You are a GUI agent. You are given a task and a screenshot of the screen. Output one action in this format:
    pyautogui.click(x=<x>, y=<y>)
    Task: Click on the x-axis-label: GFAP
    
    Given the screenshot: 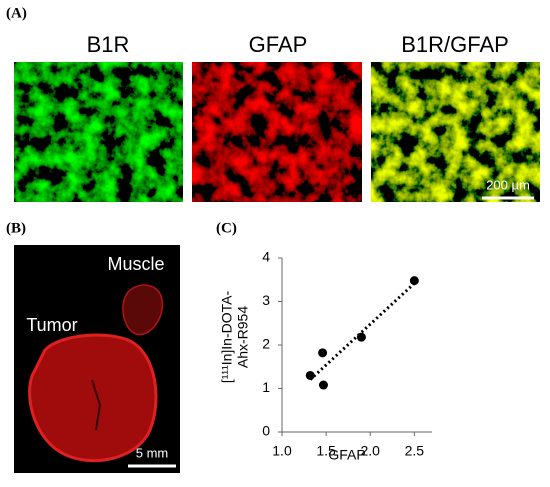 What is the action you would take?
    pyautogui.click(x=346, y=455)
    